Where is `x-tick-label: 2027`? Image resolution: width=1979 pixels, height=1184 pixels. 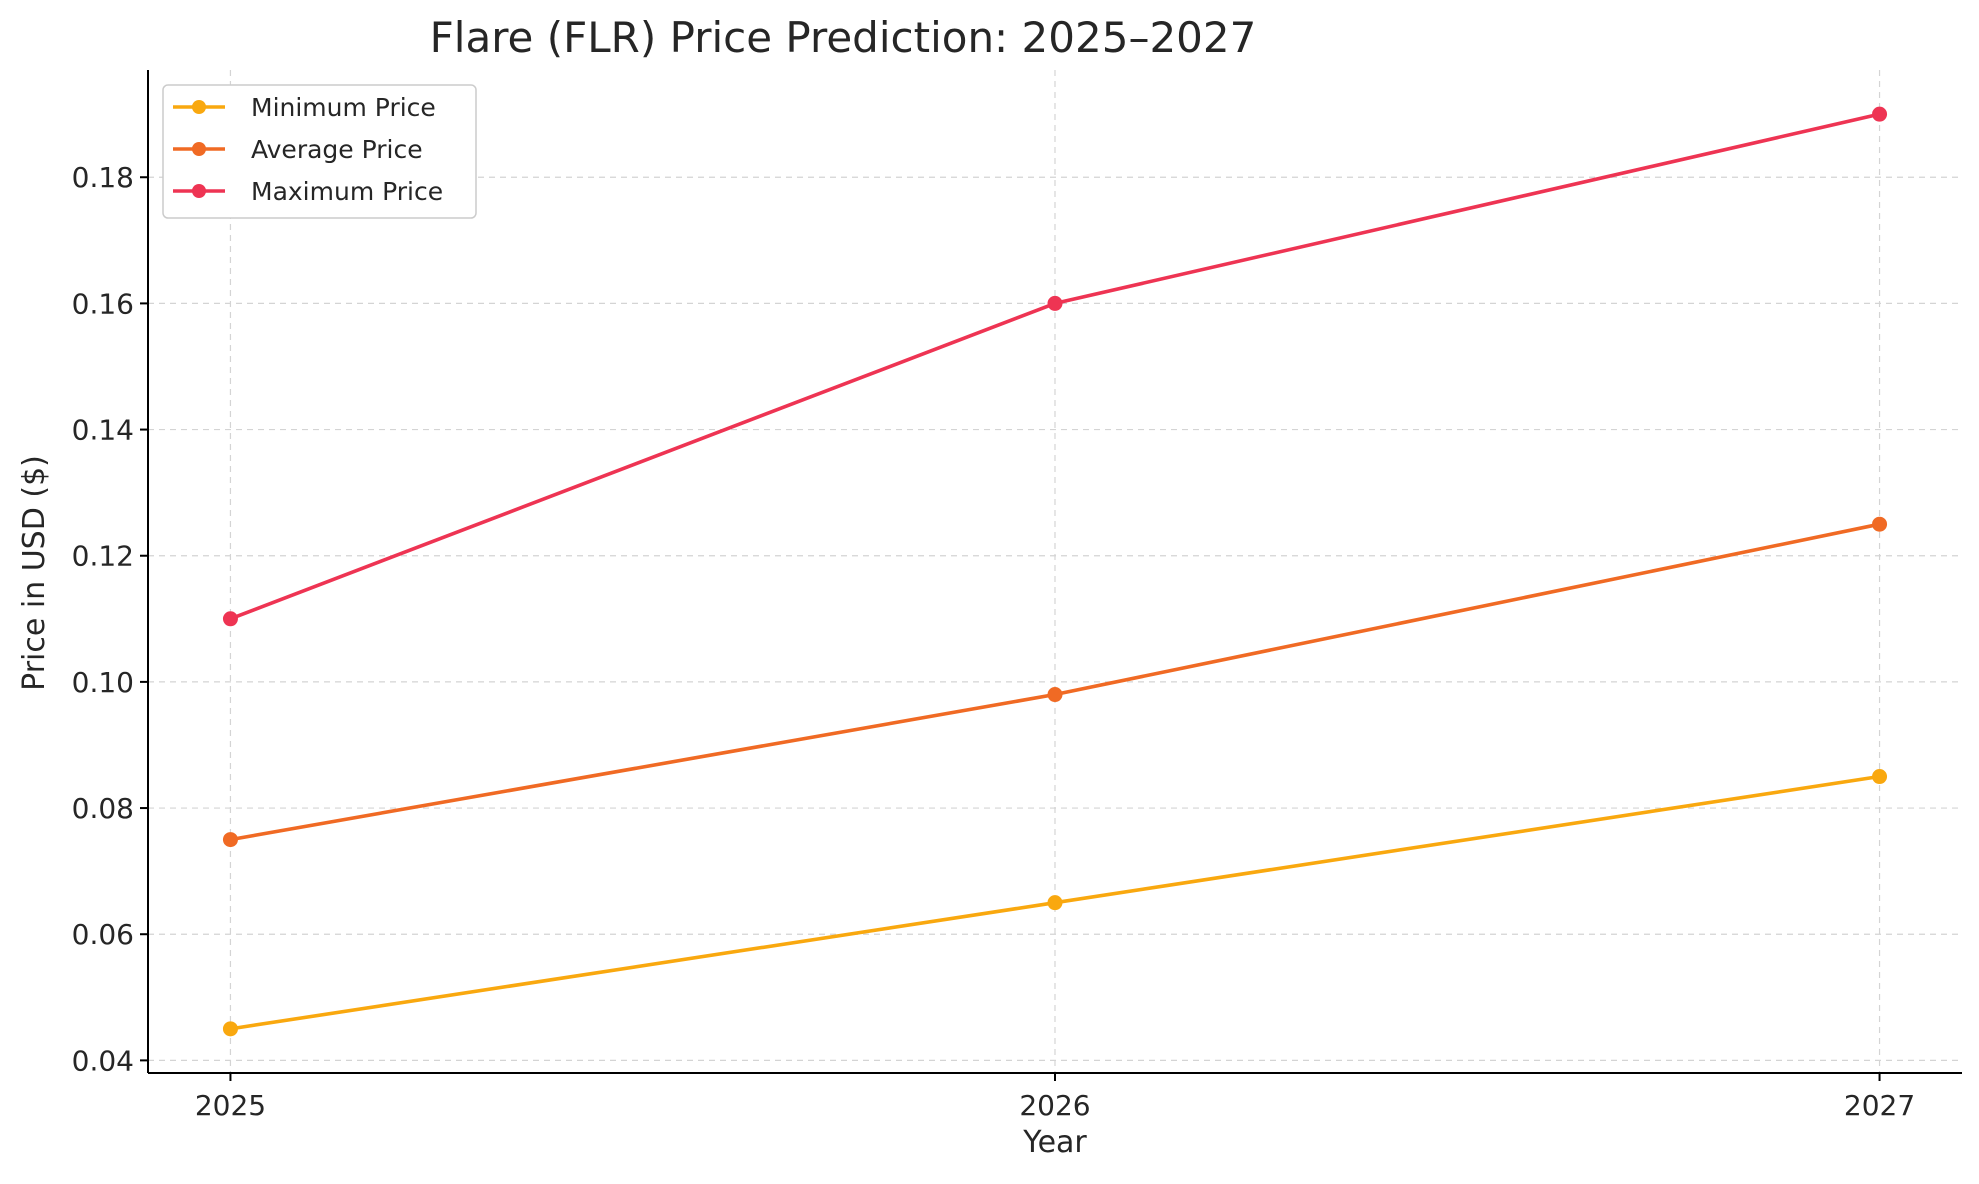
x-tick-label: 2027 is located at coordinates (1879, 1105).